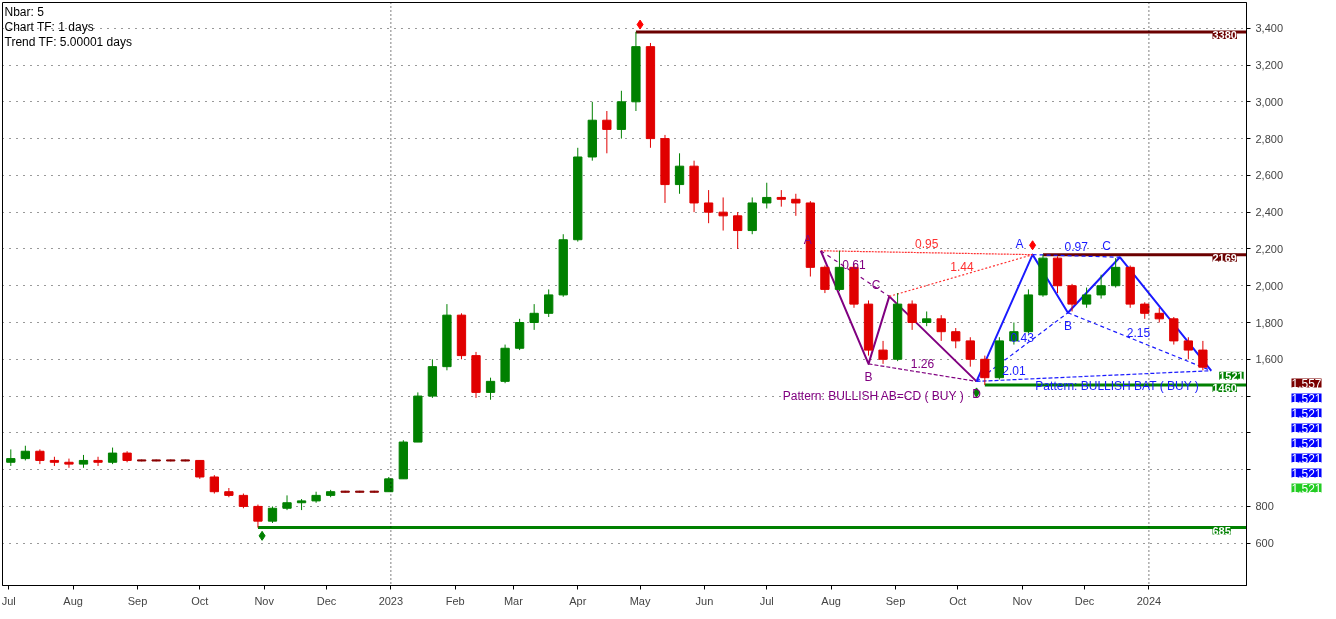 The width and height of the screenshot is (1336, 619). Describe the element at coordinates (578, 600) in the screenshot. I see `x-tick-label: Apr` at that location.